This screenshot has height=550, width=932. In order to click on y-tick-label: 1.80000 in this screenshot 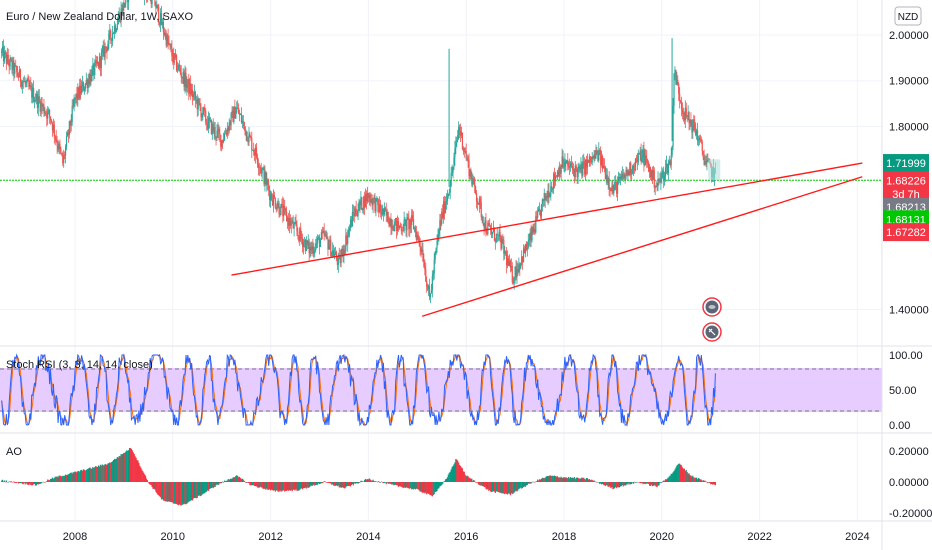, I will do `click(909, 127)`.